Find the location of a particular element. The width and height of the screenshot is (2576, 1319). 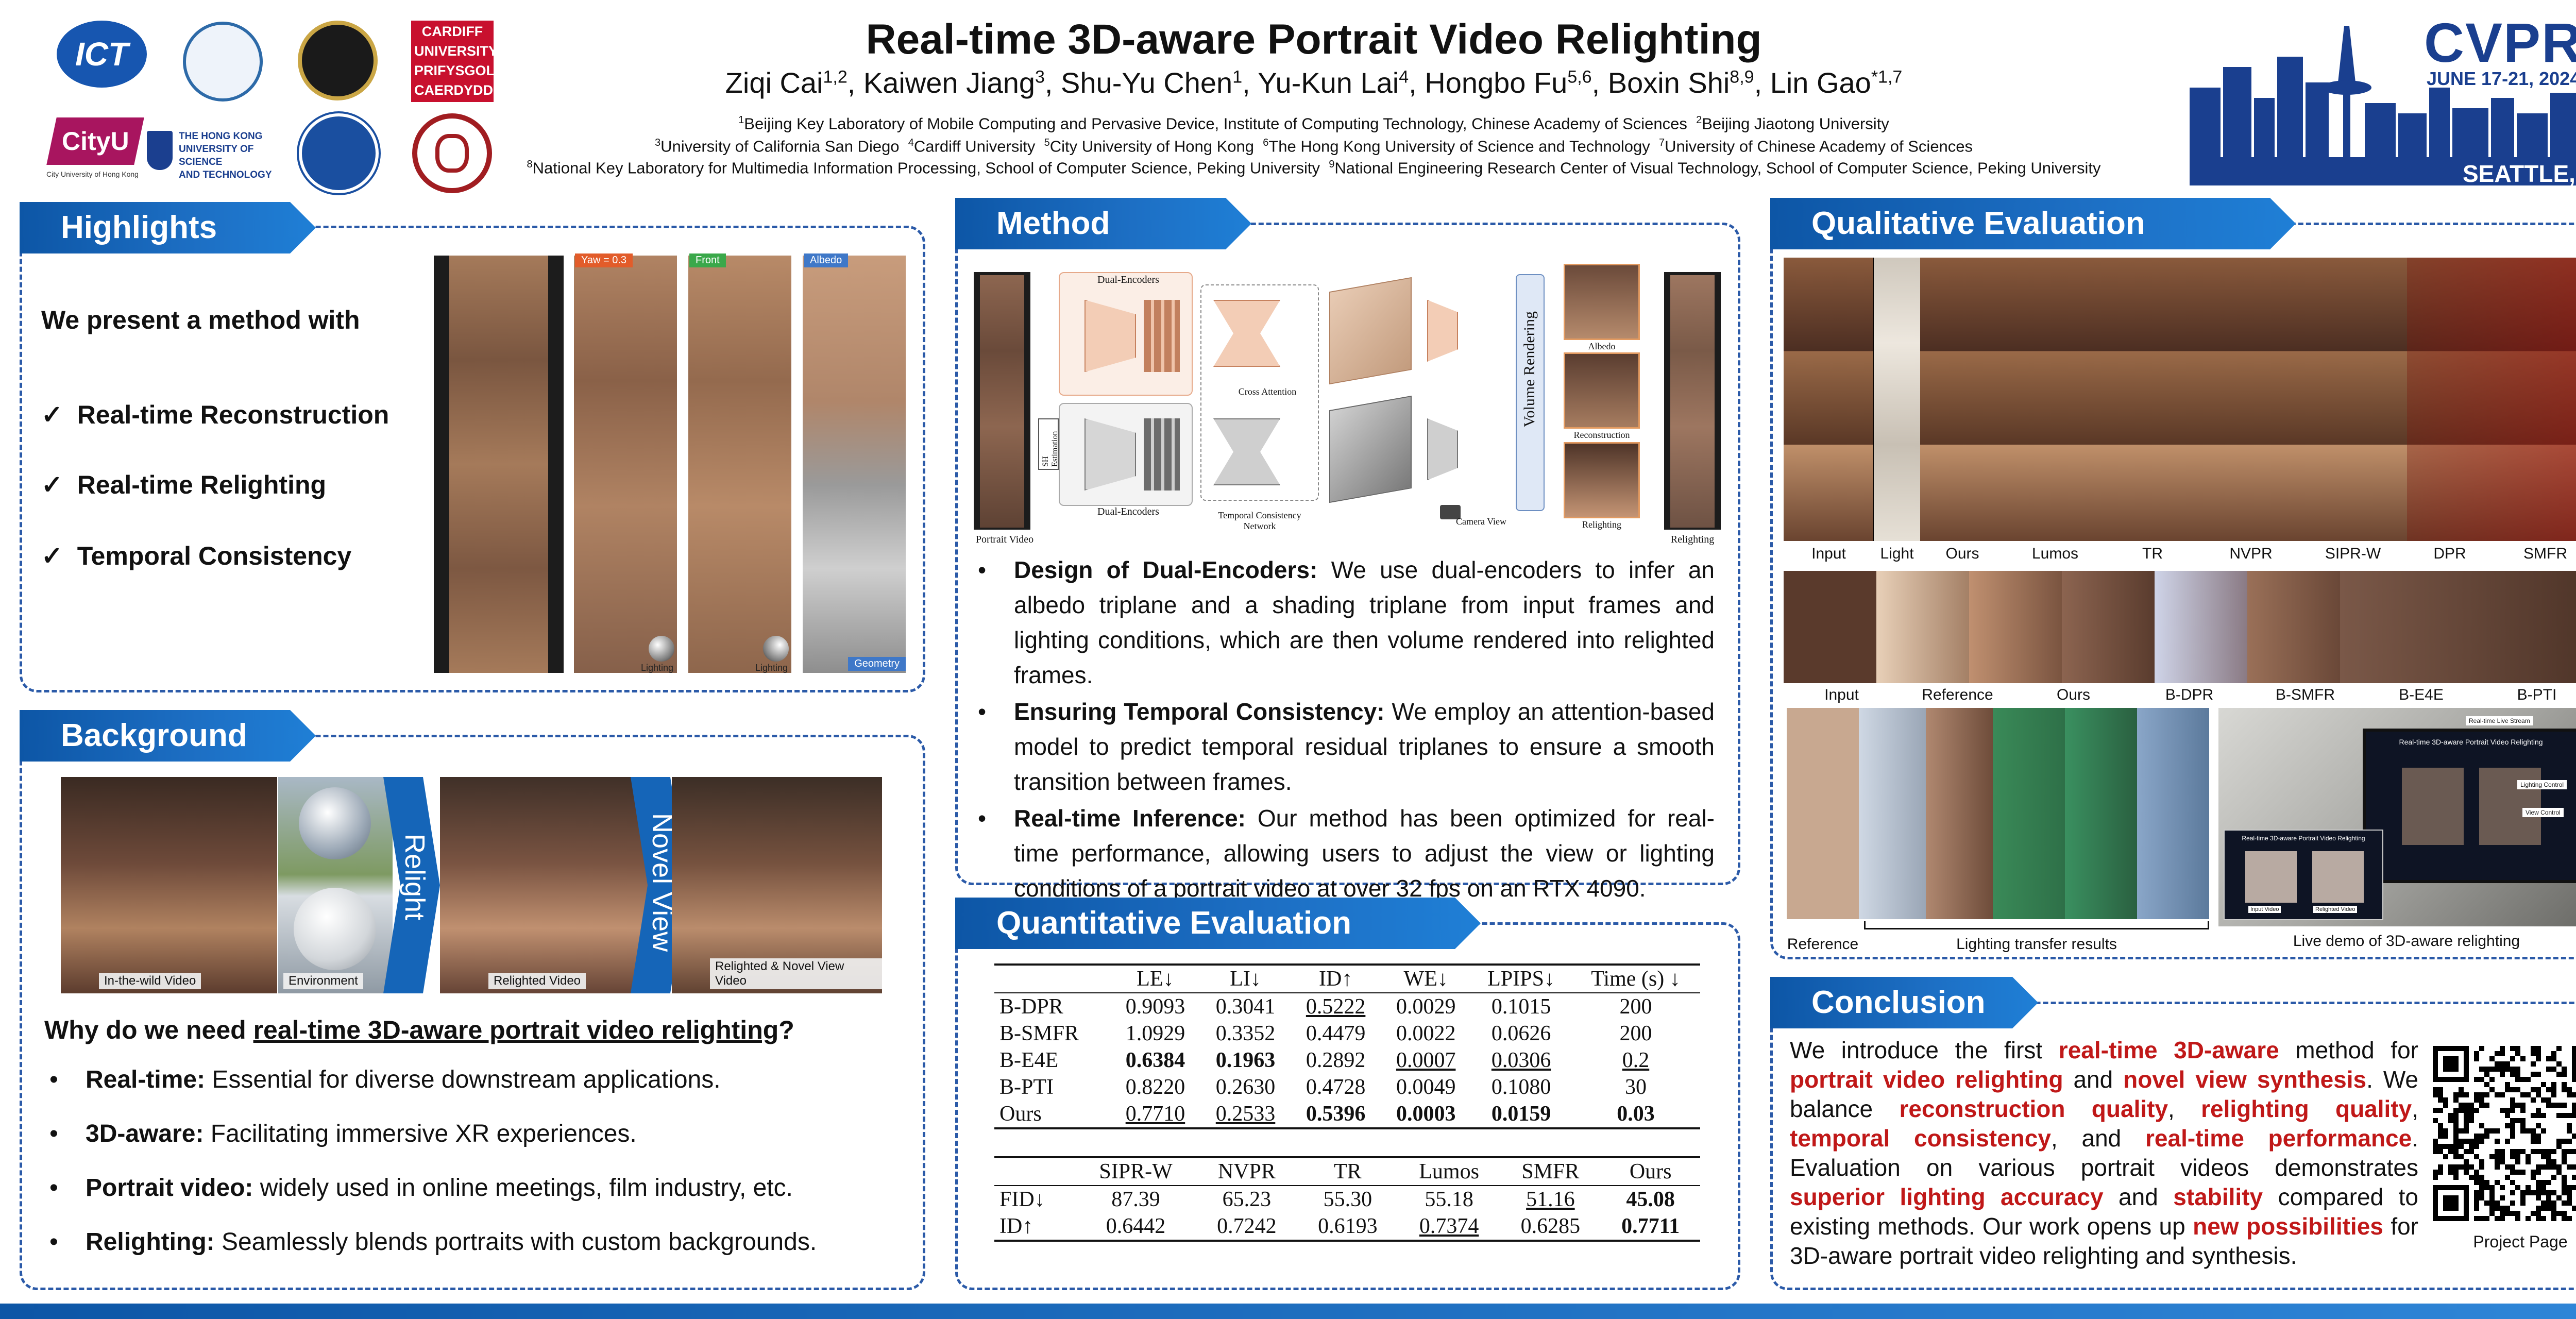

ucsd-seal-logo is located at coordinates (338, 60).